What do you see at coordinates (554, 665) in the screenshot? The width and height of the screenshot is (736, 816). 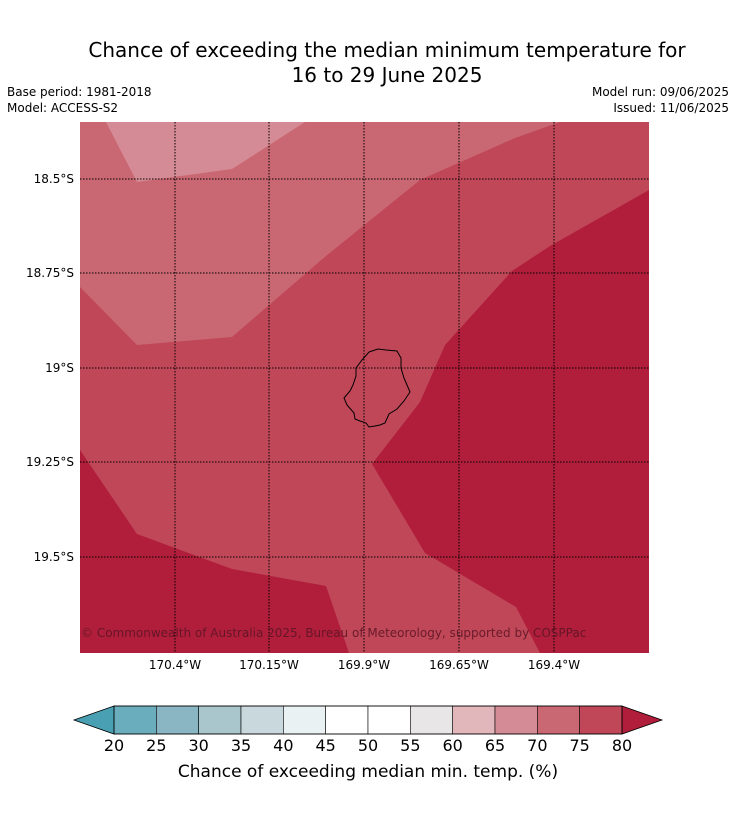 I see `lon-label-169.4: 169.4°W` at bounding box center [554, 665].